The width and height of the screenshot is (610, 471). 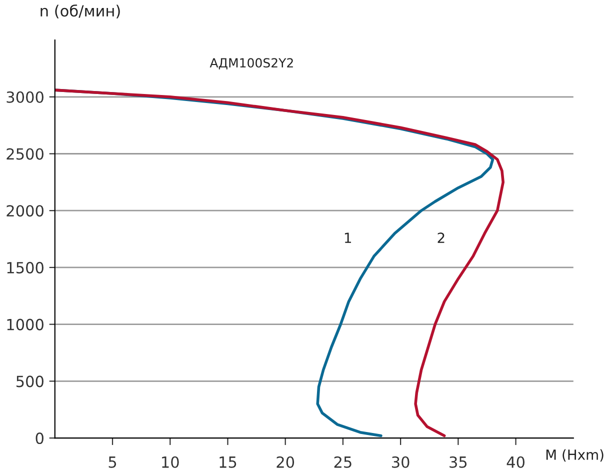 I want to click on y-tick-label: 1500, so click(x=25, y=268).